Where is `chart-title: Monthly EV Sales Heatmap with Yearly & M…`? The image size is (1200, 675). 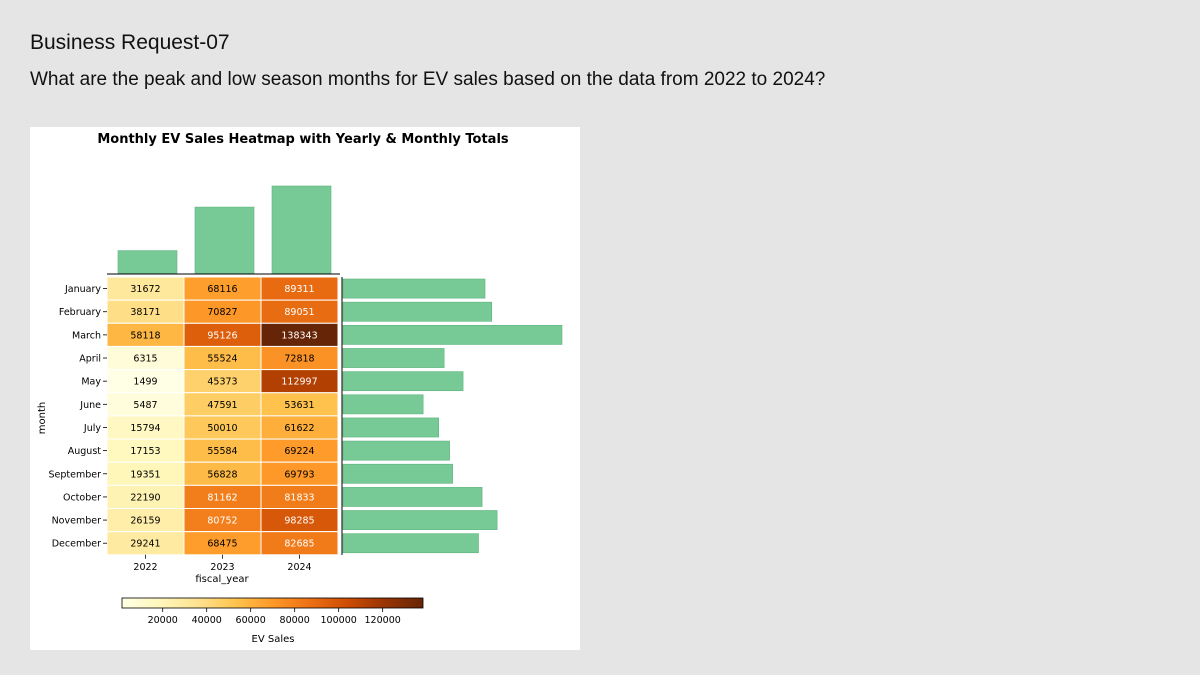
chart-title: Monthly EV Sales Heatmap with Yearly & M… is located at coordinates (303, 139).